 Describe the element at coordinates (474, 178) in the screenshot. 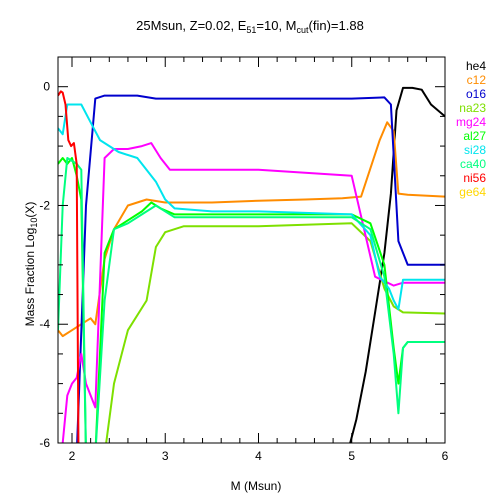

I see `legend-entry-ni56: ni56` at that location.